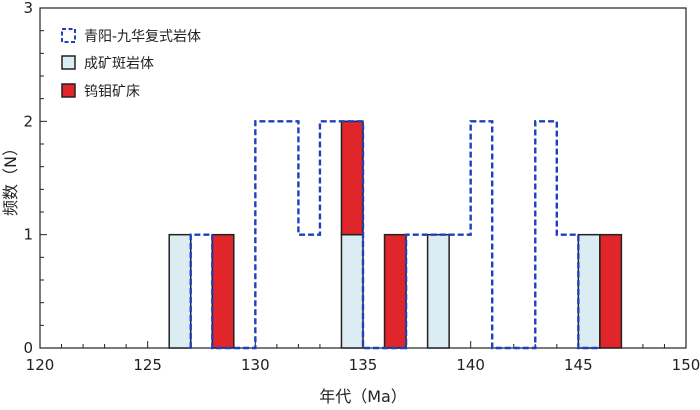 The image size is (700, 410). What do you see at coordinates (68, 35) in the screenshot?
I see `legend-swatch-complex` at bounding box center [68, 35].